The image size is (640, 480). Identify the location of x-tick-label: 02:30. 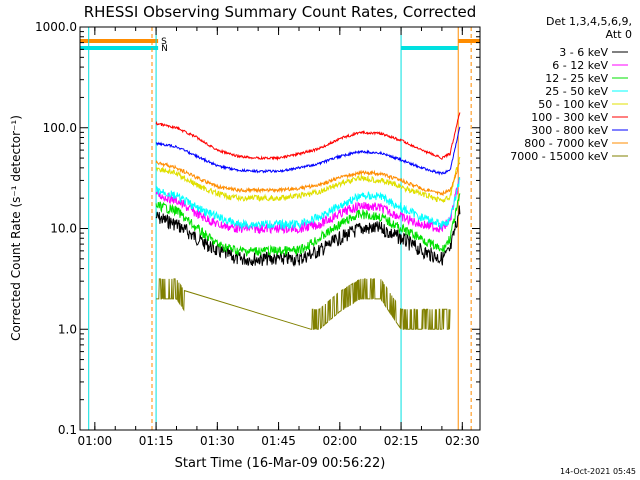
(462, 441).